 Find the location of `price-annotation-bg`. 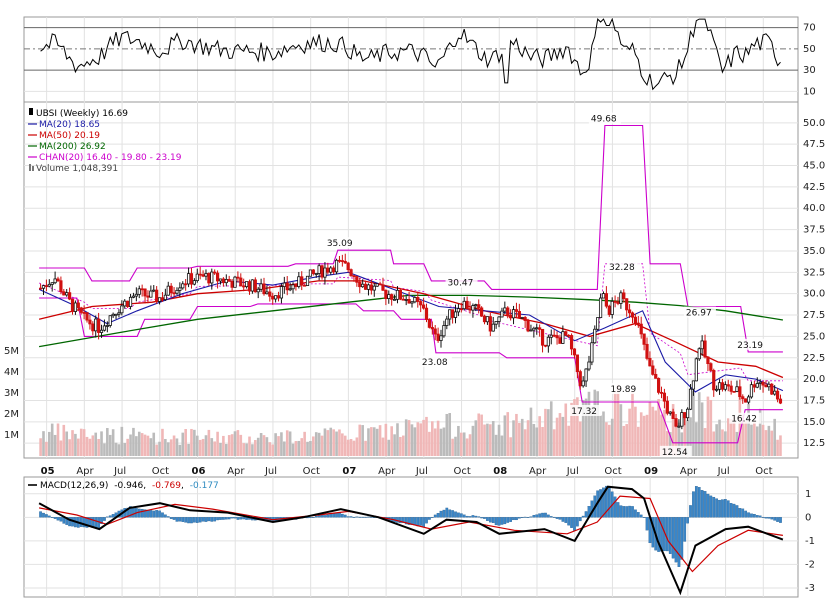

price-annotation-bg is located at coordinates (622, 267).